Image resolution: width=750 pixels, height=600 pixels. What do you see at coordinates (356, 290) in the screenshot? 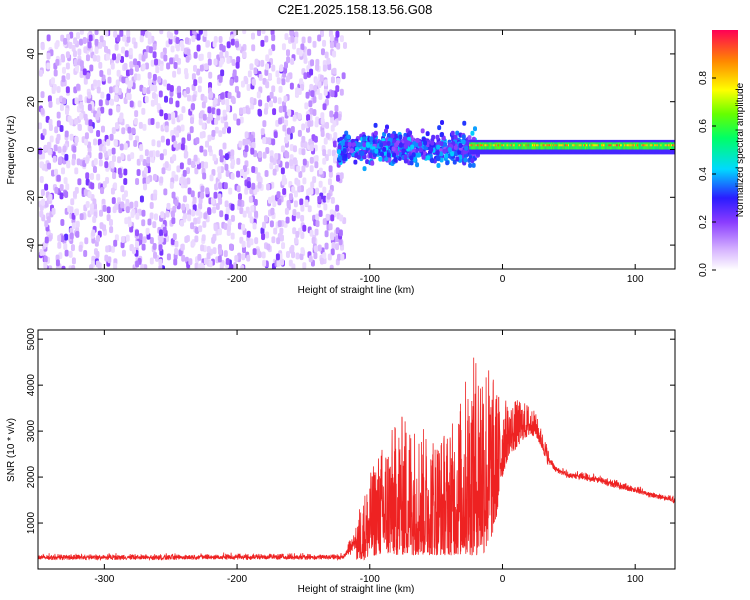
I see `heatmap-xlabel: Height of straight line (km)` at bounding box center [356, 290].